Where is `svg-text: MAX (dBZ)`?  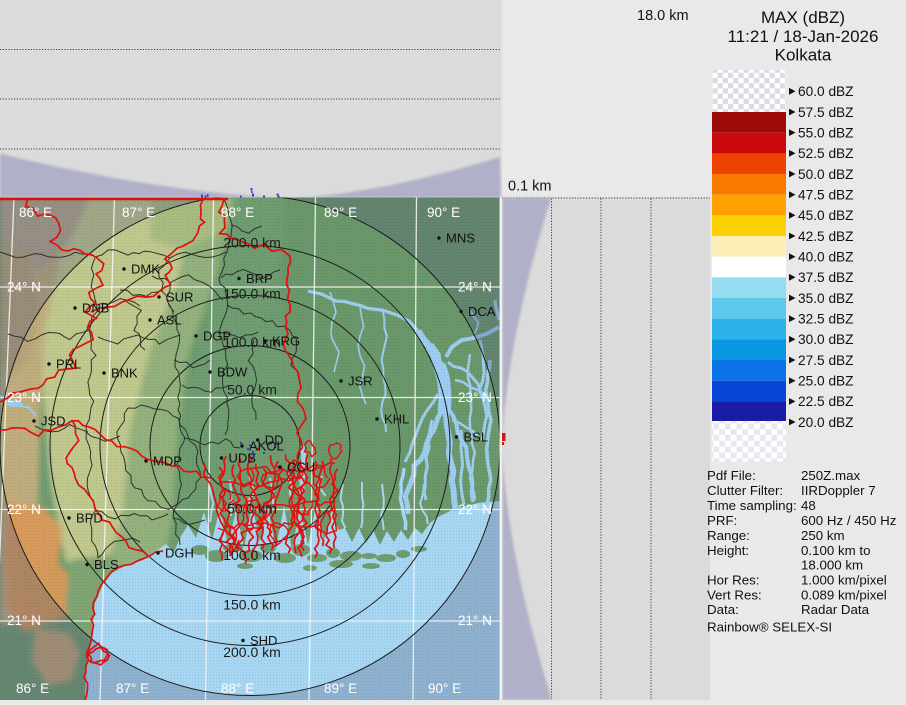 svg-text: MAX (dBZ) is located at coordinates (803, 17).